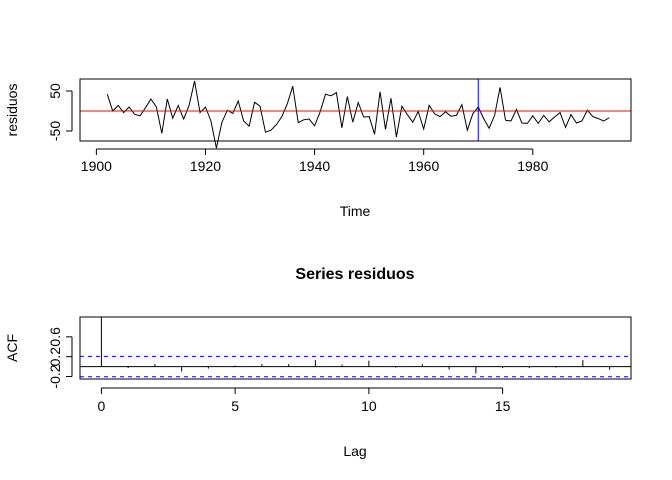 Image resolution: width=672 pixels, height=480 pixels. I want to click on time-x-axis: 1900 1920 1940 1960 1980, so click(315, 161).